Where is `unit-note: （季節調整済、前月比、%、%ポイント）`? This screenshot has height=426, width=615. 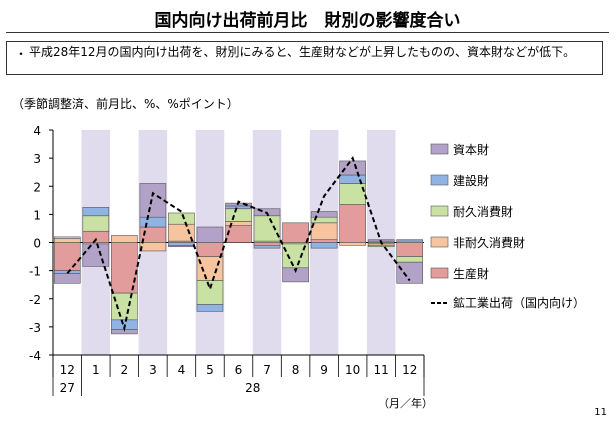
unit-note: （季節調整済、前月比、%、%ポイント） is located at coordinates (125, 104).